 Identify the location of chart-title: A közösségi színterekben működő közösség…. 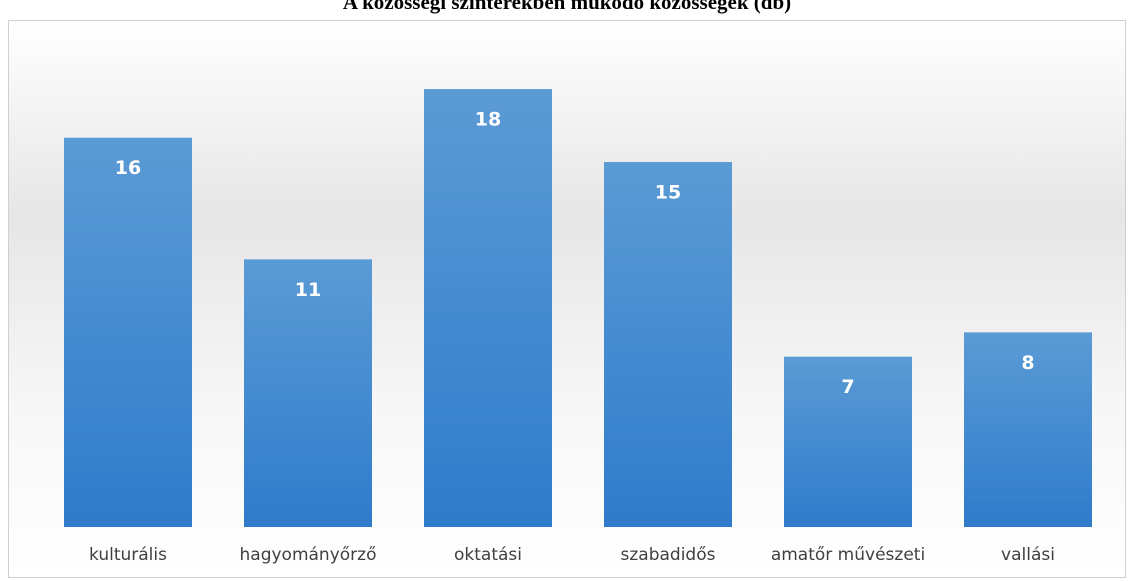
(567, 7).